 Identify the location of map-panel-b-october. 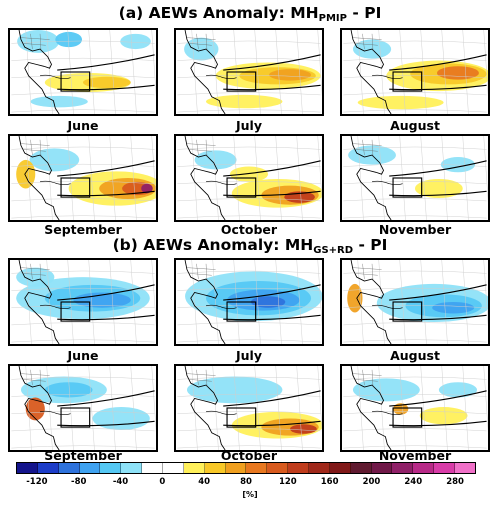
(249, 408).